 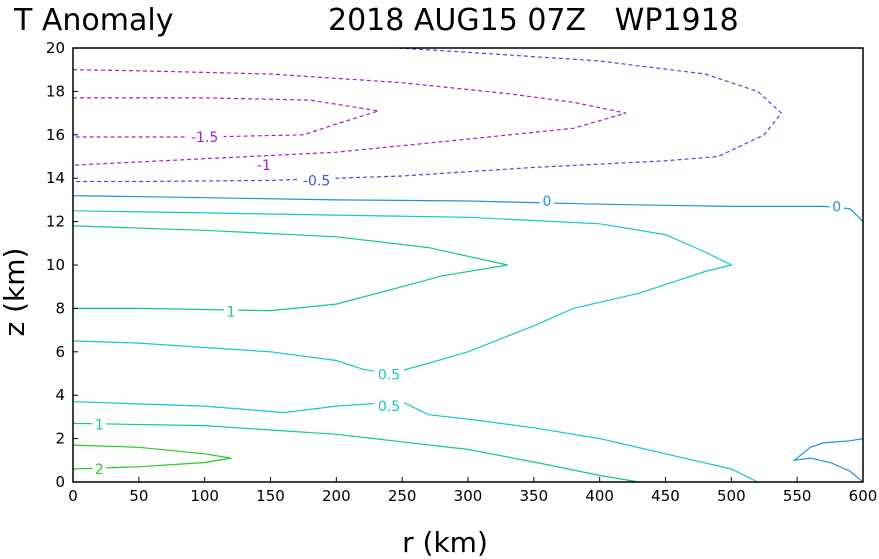 I want to click on x-tick-label: 450, so click(x=665, y=496).